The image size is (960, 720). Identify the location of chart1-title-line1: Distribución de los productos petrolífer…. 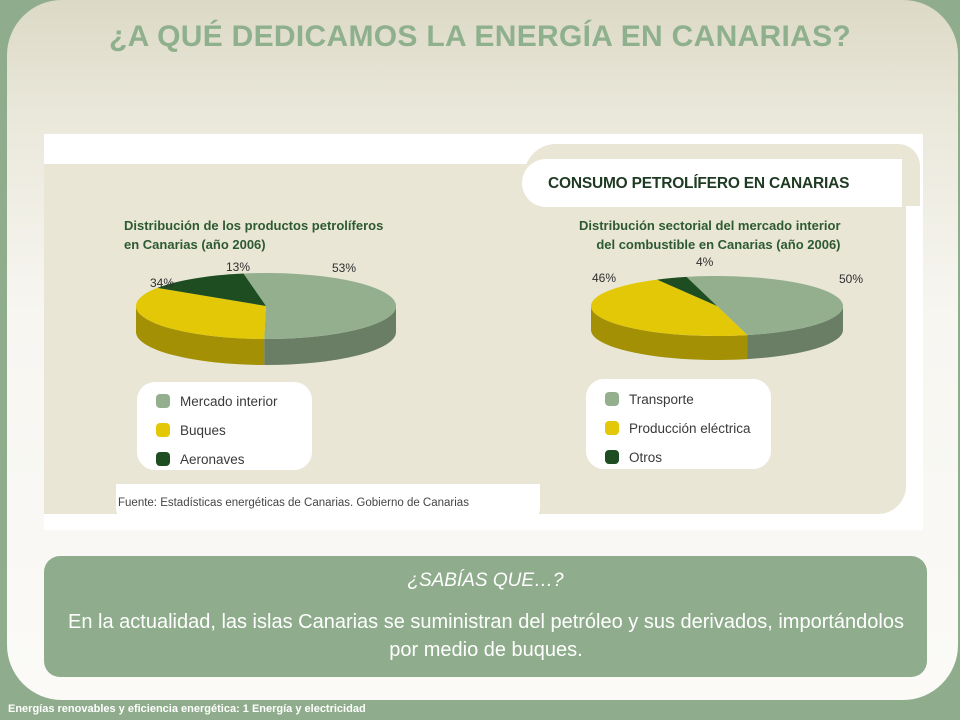
(254, 225).